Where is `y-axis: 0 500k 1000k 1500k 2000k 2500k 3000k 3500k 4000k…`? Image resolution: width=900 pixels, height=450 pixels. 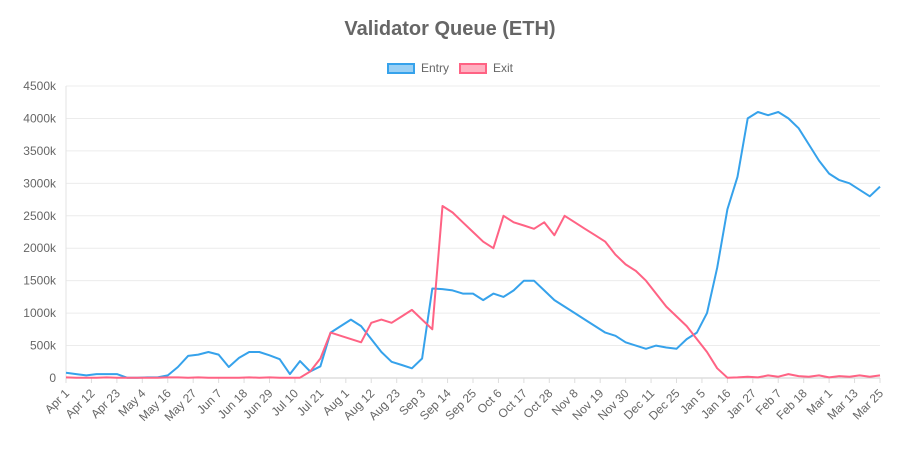
y-axis: 0 500k 1000k 1500k 2000k 2500k 3000k 3500k 4000k… is located at coordinates (40, 232).